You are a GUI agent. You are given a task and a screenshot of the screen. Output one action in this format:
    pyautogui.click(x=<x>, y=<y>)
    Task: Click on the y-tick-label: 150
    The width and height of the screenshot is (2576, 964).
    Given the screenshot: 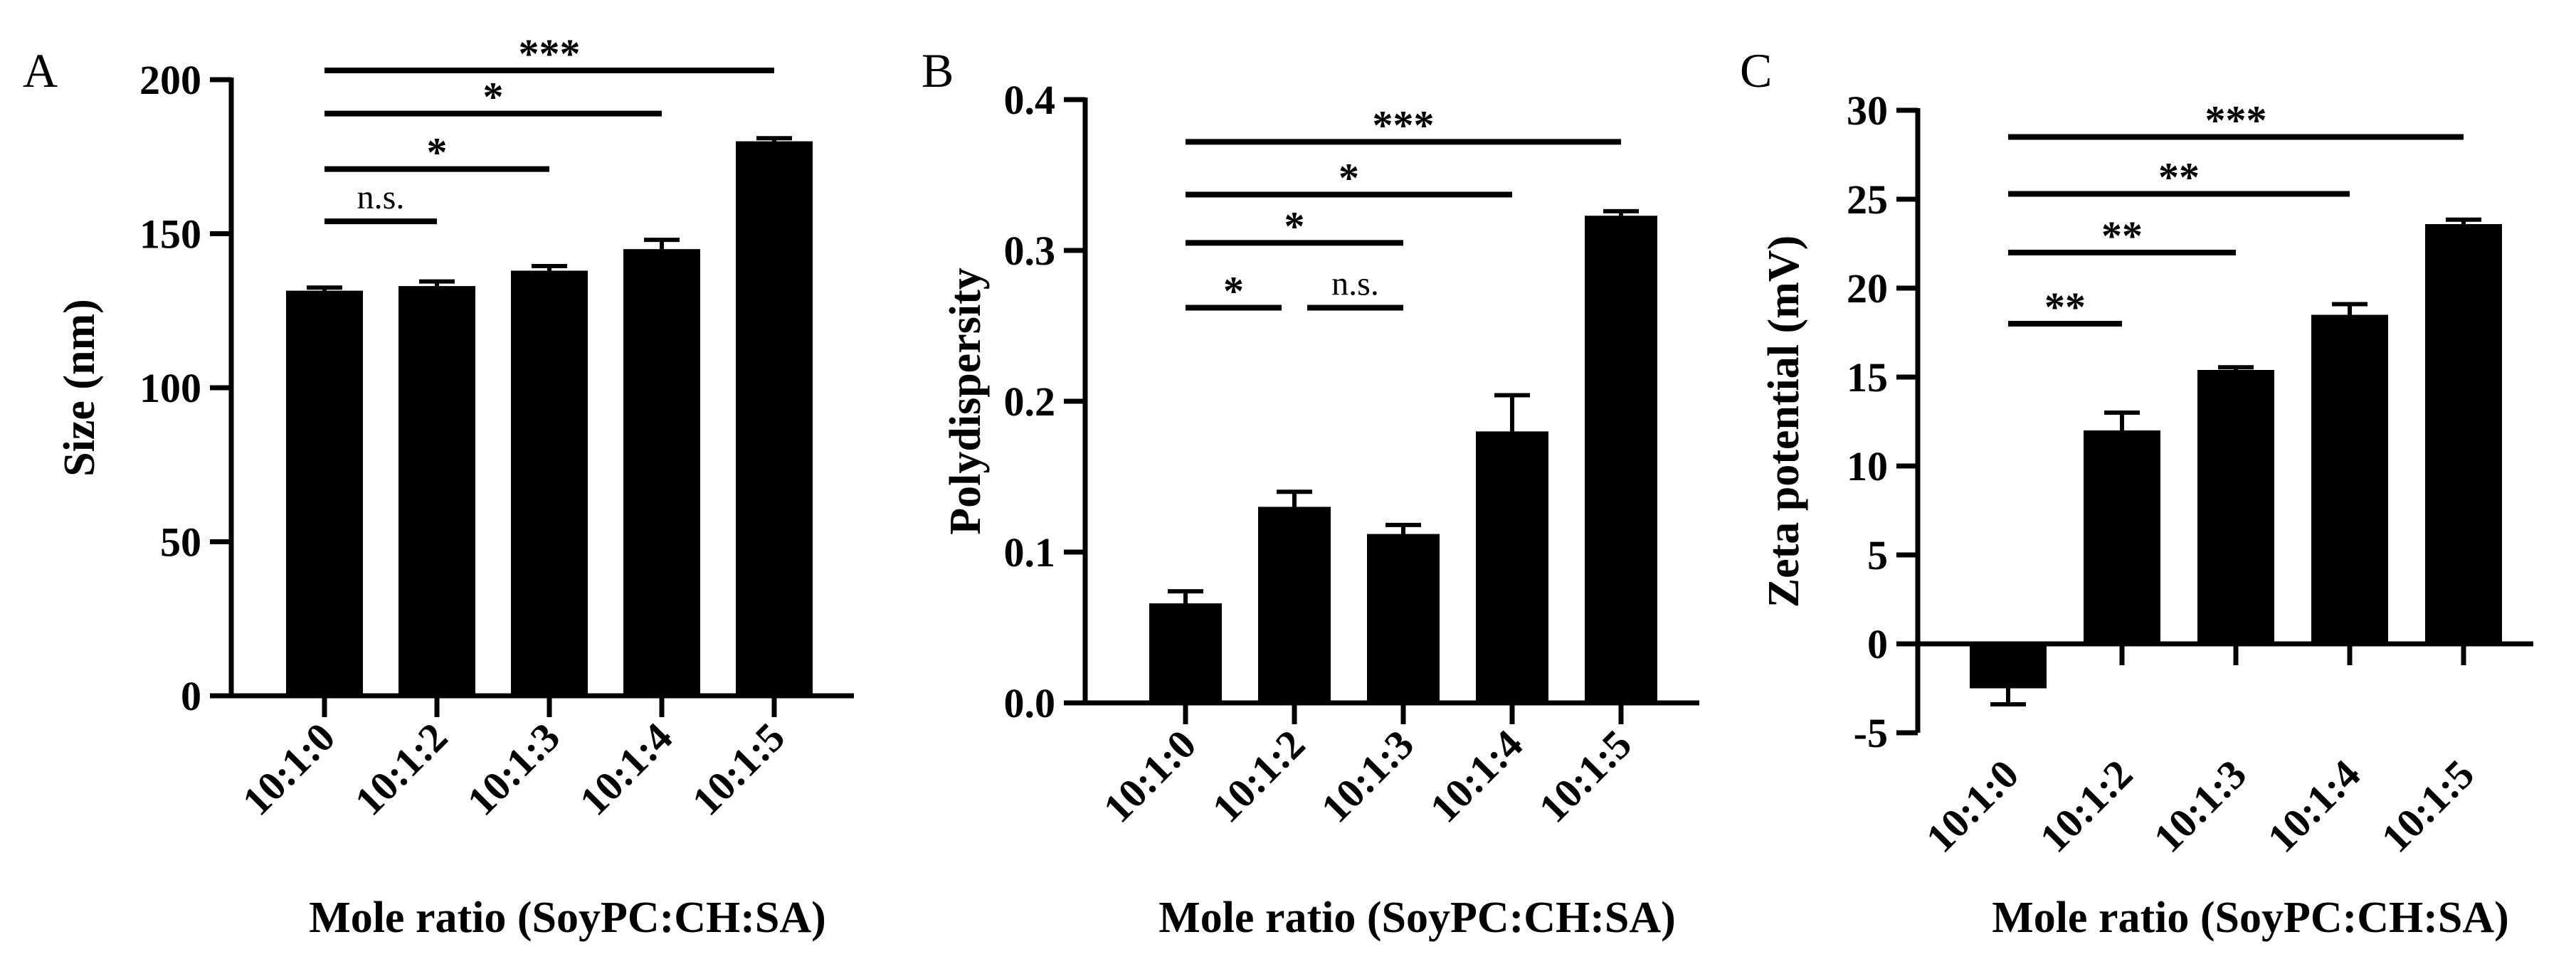 What is the action you would take?
    pyautogui.click(x=170, y=234)
    